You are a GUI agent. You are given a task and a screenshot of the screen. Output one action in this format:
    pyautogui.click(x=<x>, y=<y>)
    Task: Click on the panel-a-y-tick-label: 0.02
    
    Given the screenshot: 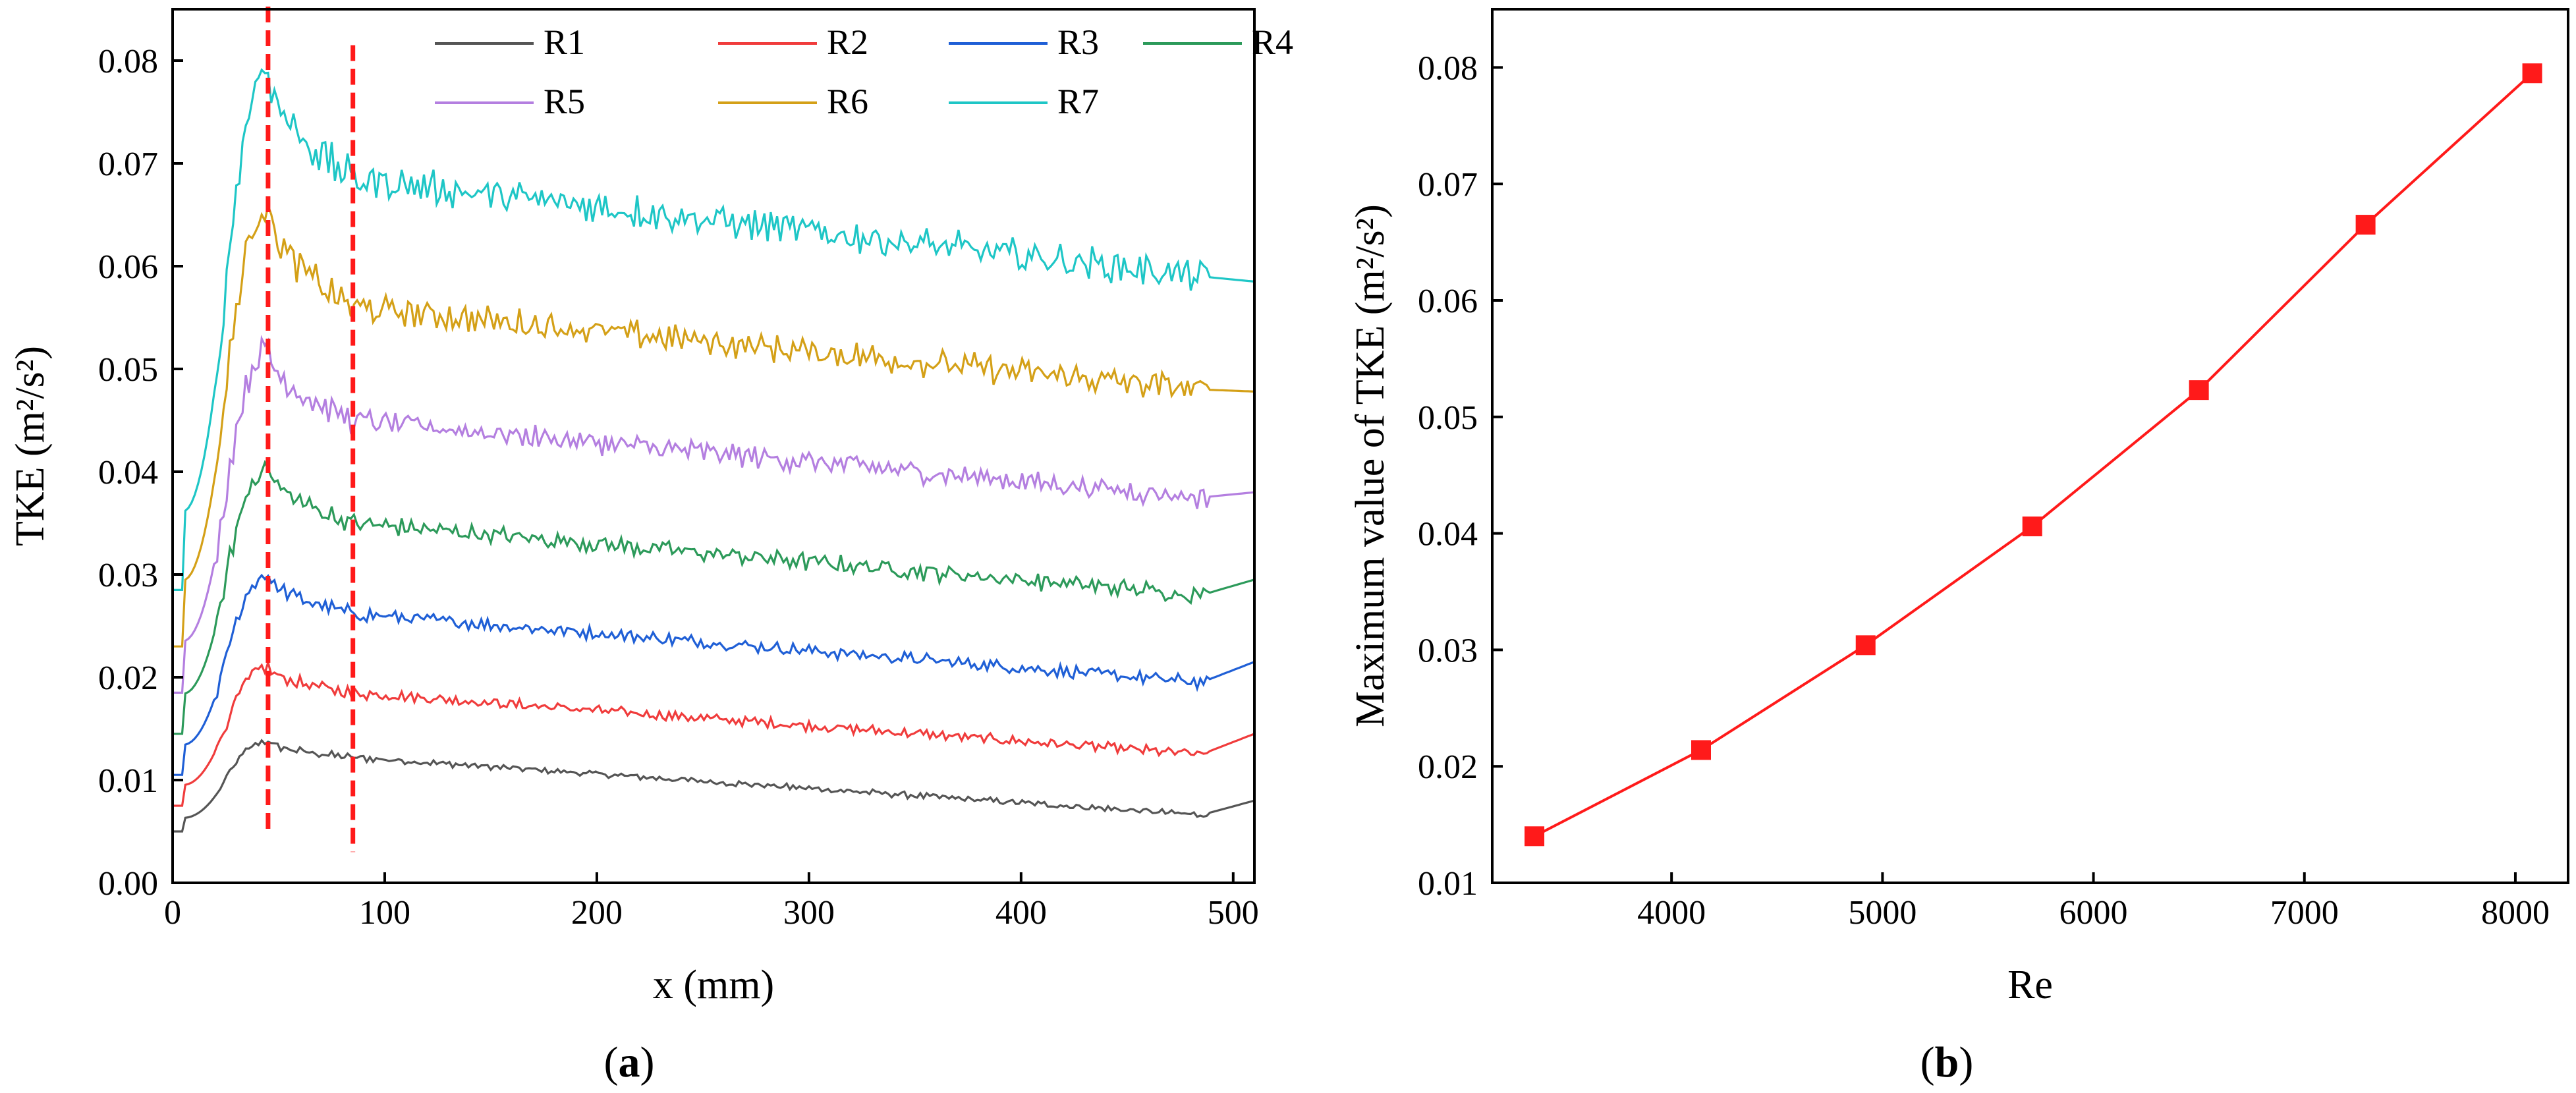 What is the action you would take?
    pyautogui.click(x=128, y=678)
    